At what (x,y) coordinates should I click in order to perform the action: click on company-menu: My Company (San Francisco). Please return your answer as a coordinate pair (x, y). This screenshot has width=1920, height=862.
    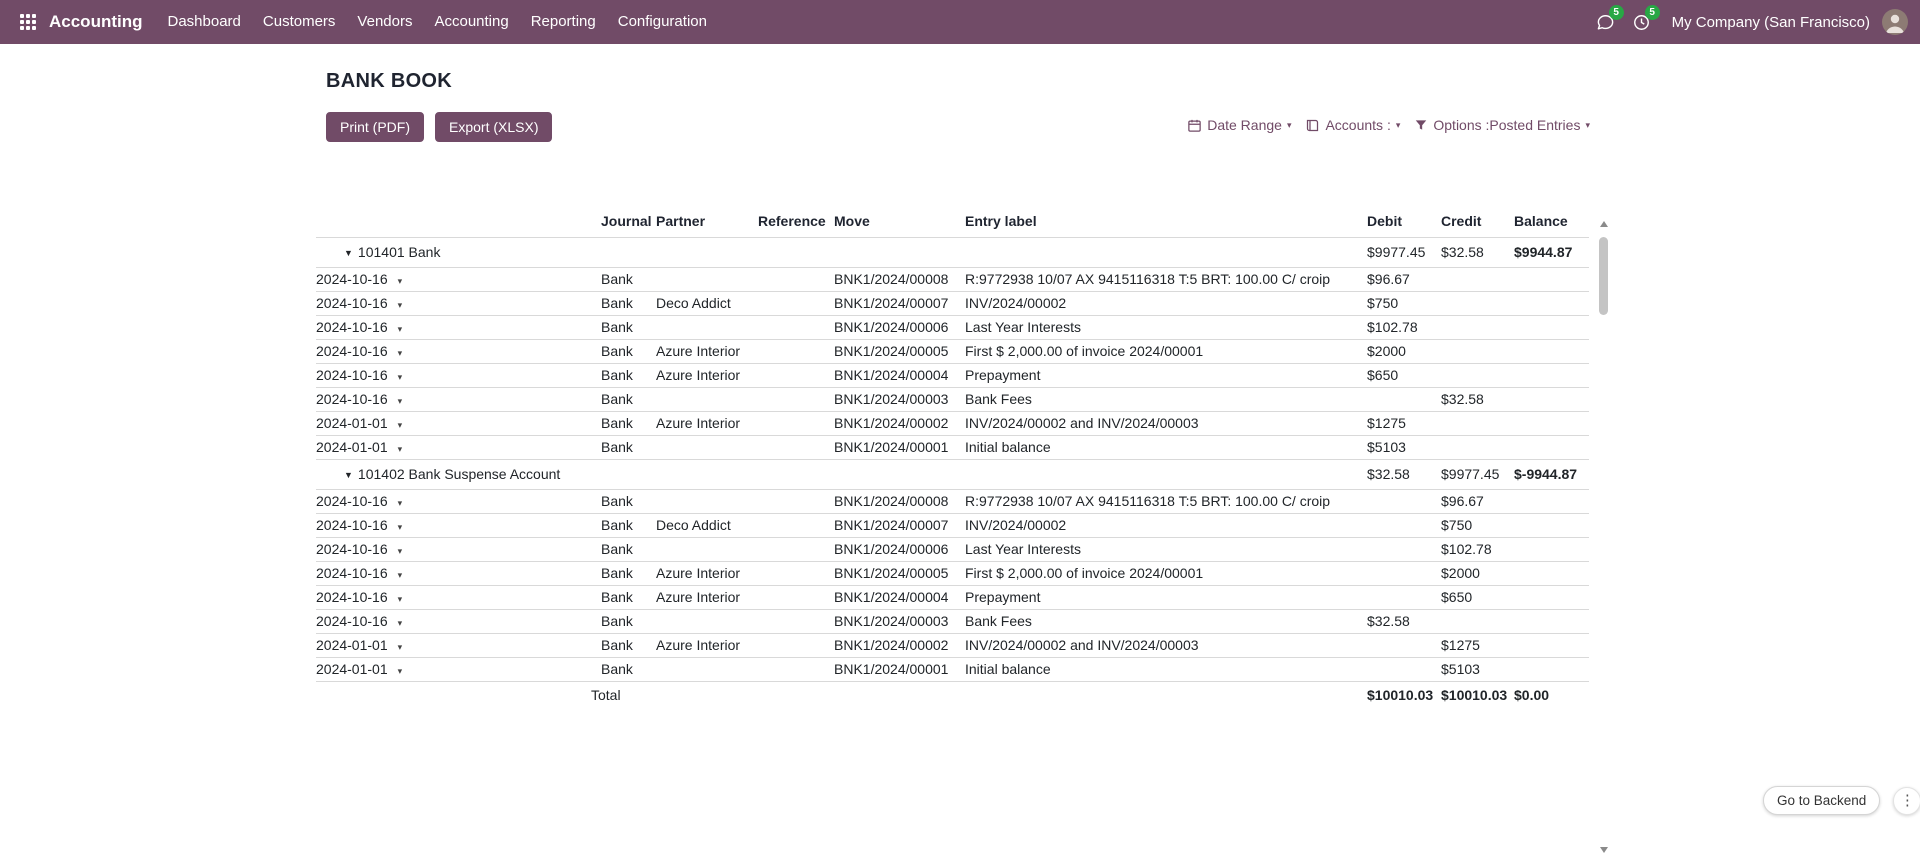
    Looking at the image, I should click on (1770, 22).